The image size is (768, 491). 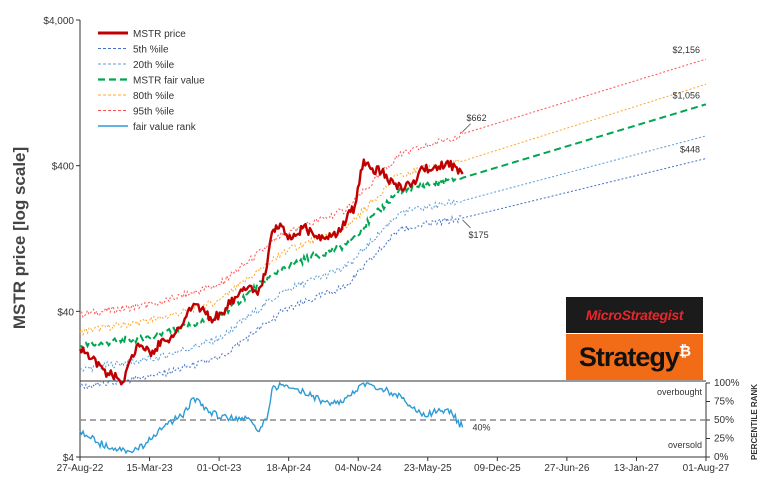 What do you see at coordinates (479, 235) in the screenshot?
I see `p5-annotation-label: $175` at bounding box center [479, 235].